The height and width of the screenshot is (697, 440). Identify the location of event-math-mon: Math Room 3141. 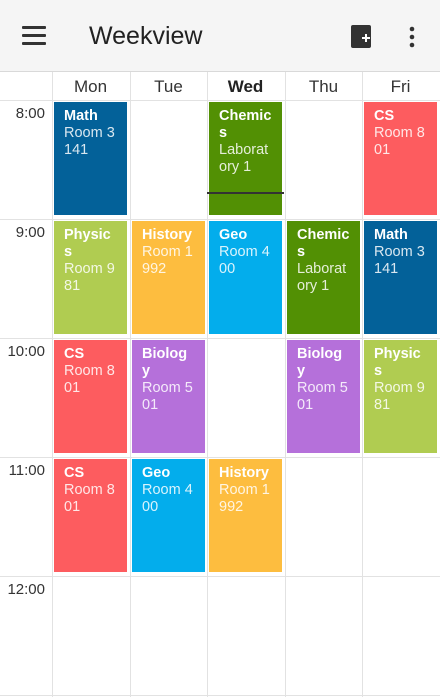
(90, 158).